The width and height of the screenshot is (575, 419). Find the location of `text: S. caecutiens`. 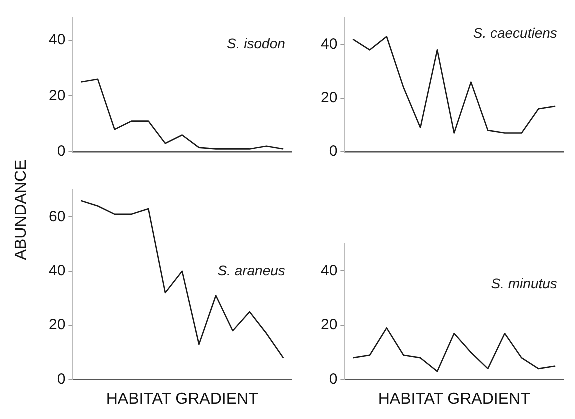

text: S. caecutiens is located at coordinates (515, 32).